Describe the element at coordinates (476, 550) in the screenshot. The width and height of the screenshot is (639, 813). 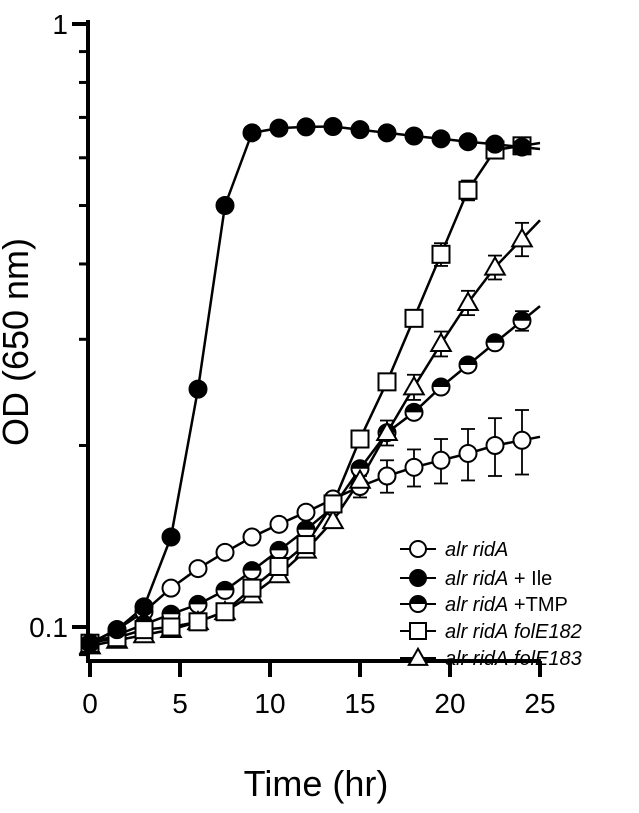
I see `legend-label: alr ridA` at that location.